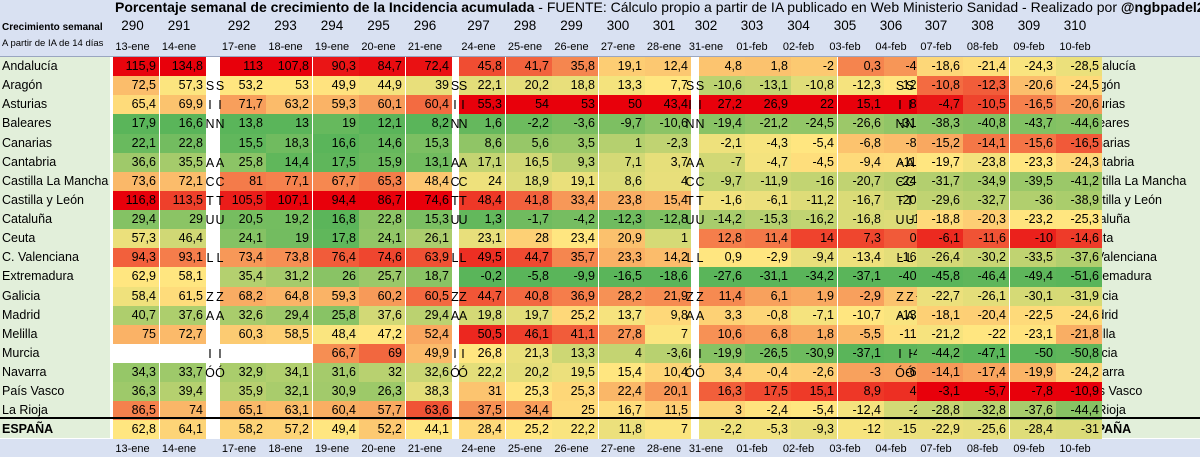  I want to click on heatmap-cell: 36,6, so click(136, 162).